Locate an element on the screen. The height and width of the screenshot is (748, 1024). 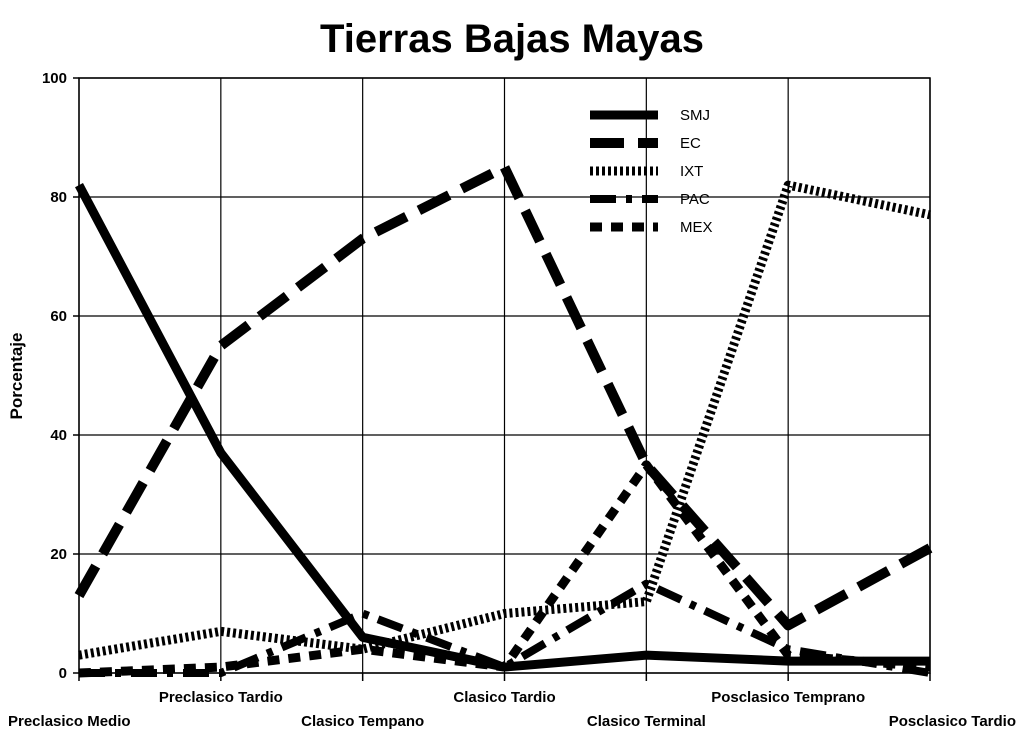
legend-label-pac: PAC is located at coordinates (695, 199).